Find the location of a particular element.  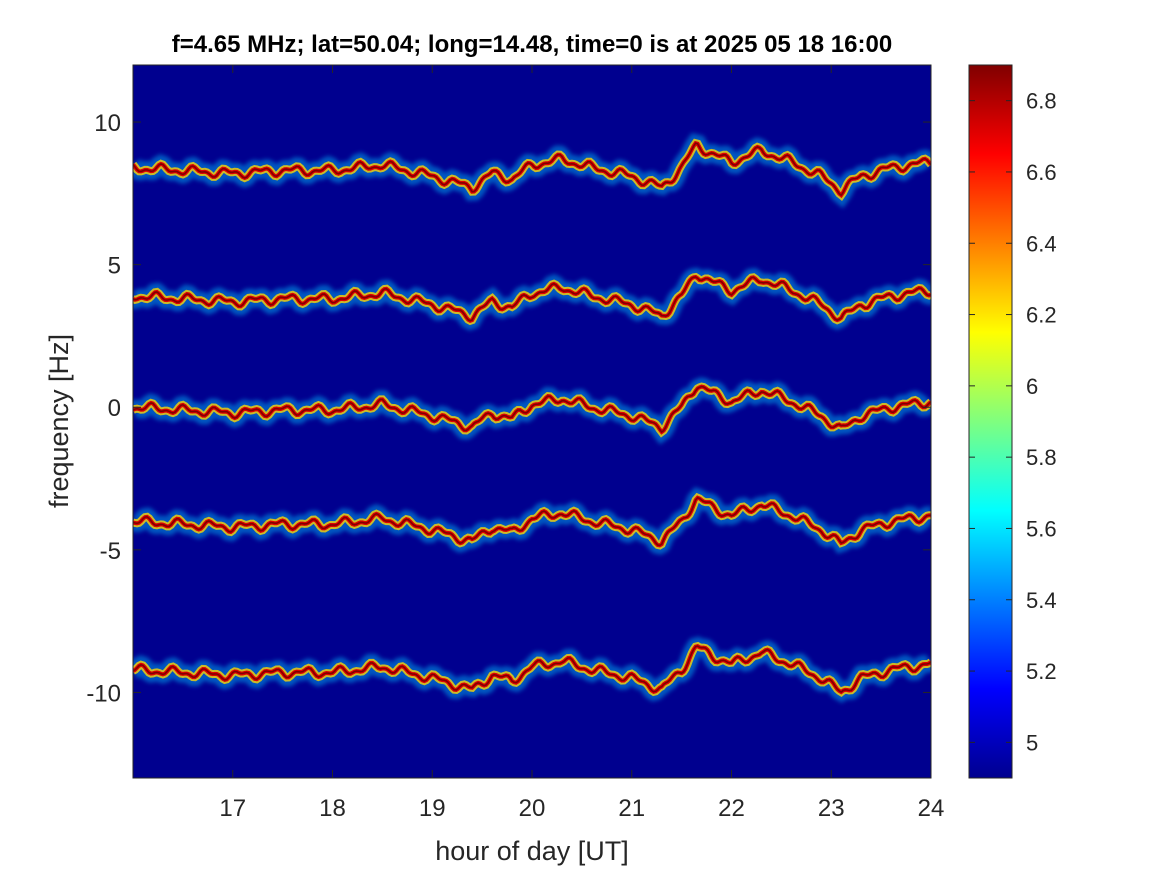

x-tick-label: 19 is located at coordinates (432, 808).